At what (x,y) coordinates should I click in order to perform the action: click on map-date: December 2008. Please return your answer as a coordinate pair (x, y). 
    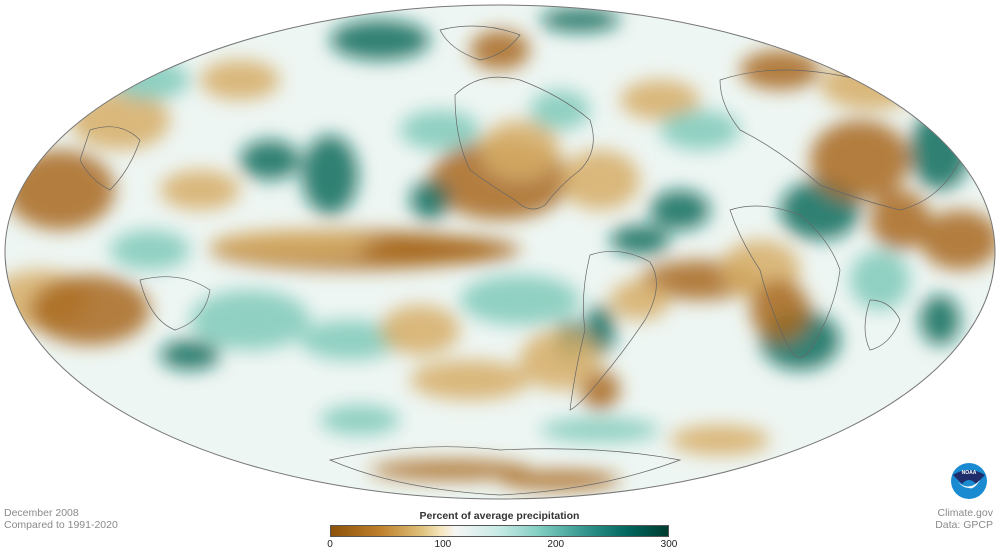
    Looking at the image, I should click on (41, 513).